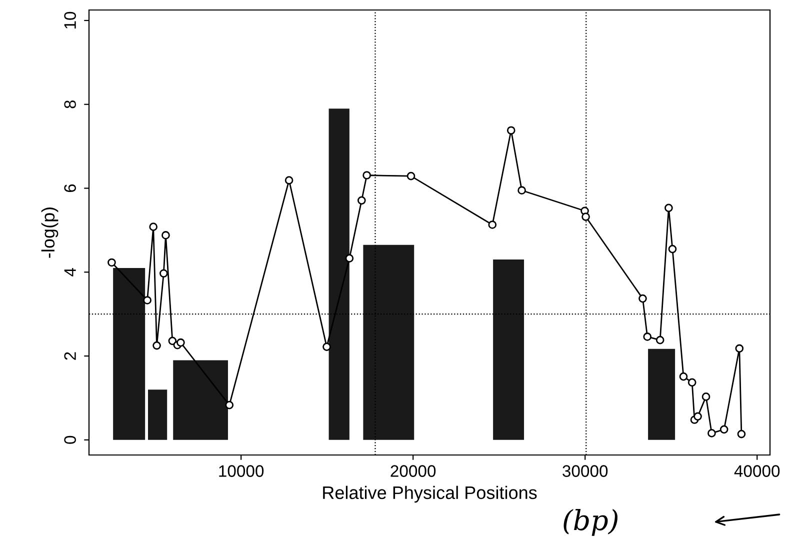 Image resolution: width=786 pixels, height=547 pixels. What do you see at coordinates (241, 471) in the screenshot?
I see `x-tick-label: 10000` at bounding box center [241, 471].